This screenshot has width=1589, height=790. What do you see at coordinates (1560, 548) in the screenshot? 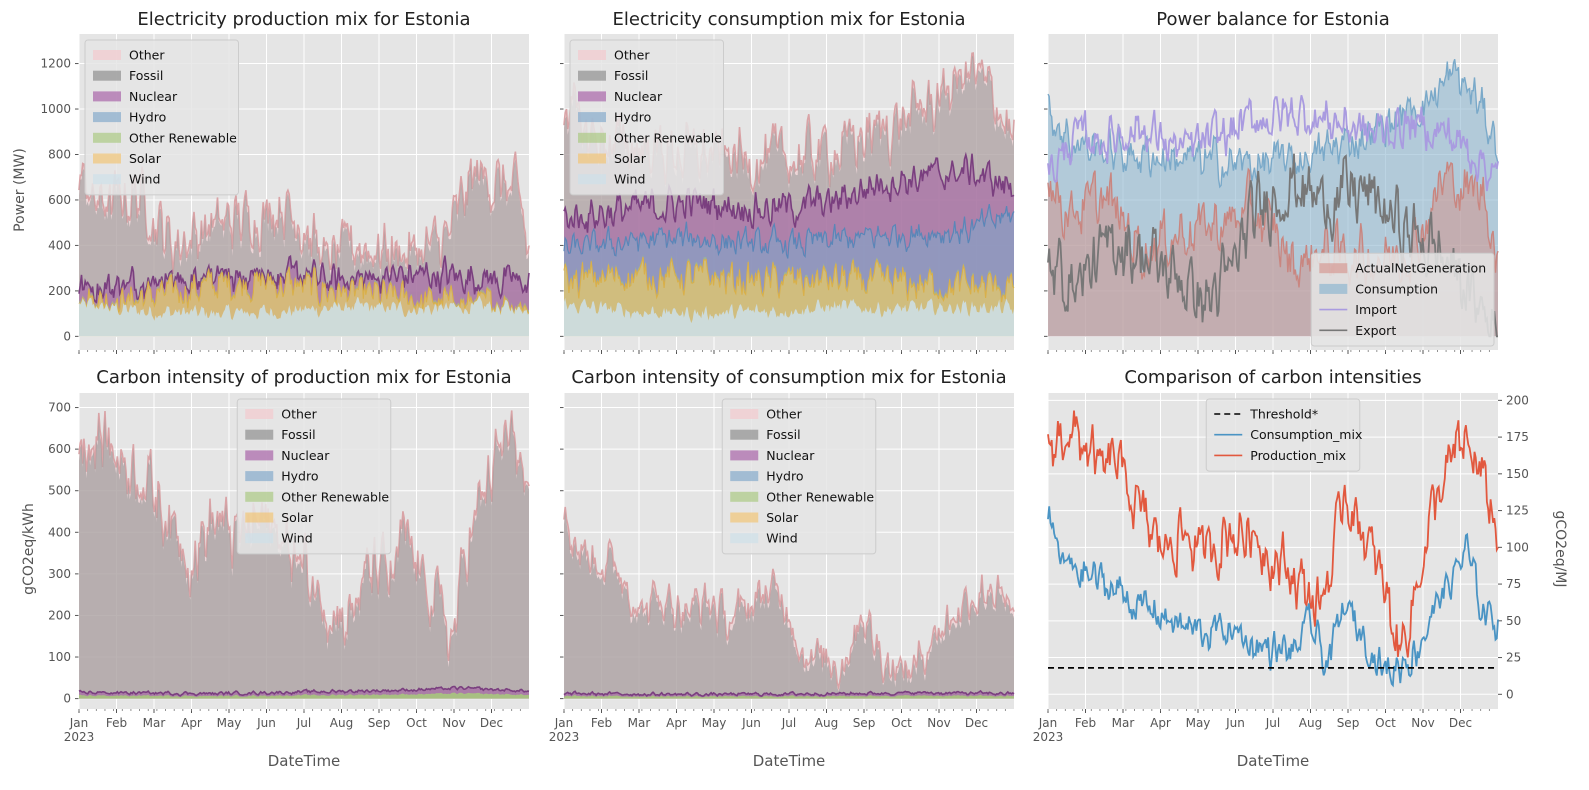
I see `y-axis-label: gCO2eq/MJ` at bounding box center [1560, 548].